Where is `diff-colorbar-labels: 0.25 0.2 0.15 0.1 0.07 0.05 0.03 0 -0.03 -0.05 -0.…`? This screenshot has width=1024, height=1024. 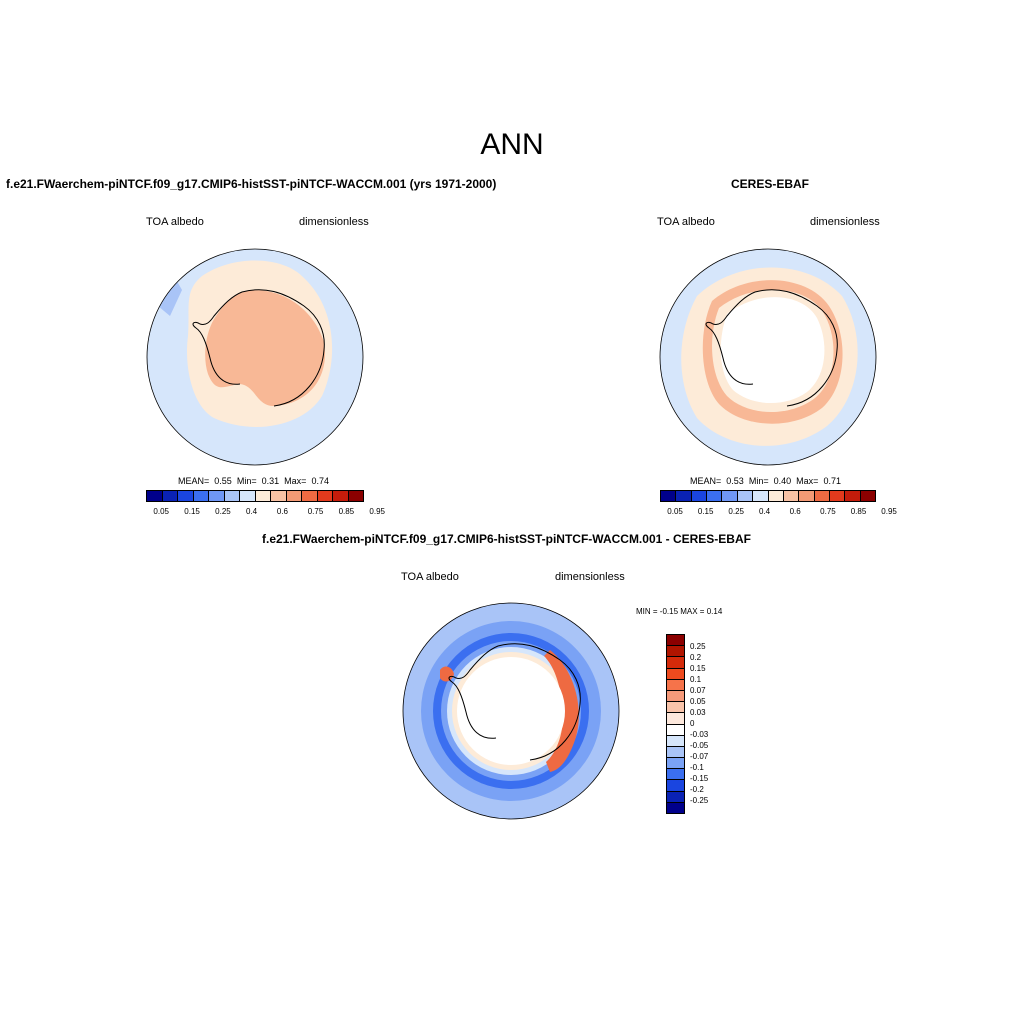
diff-colorbar-labels: 0.25 0.2 0.15 0.1 0.07 0.05 0.03 0 -0.03 -0.05 -0.… is located at coordinates (699, 723).